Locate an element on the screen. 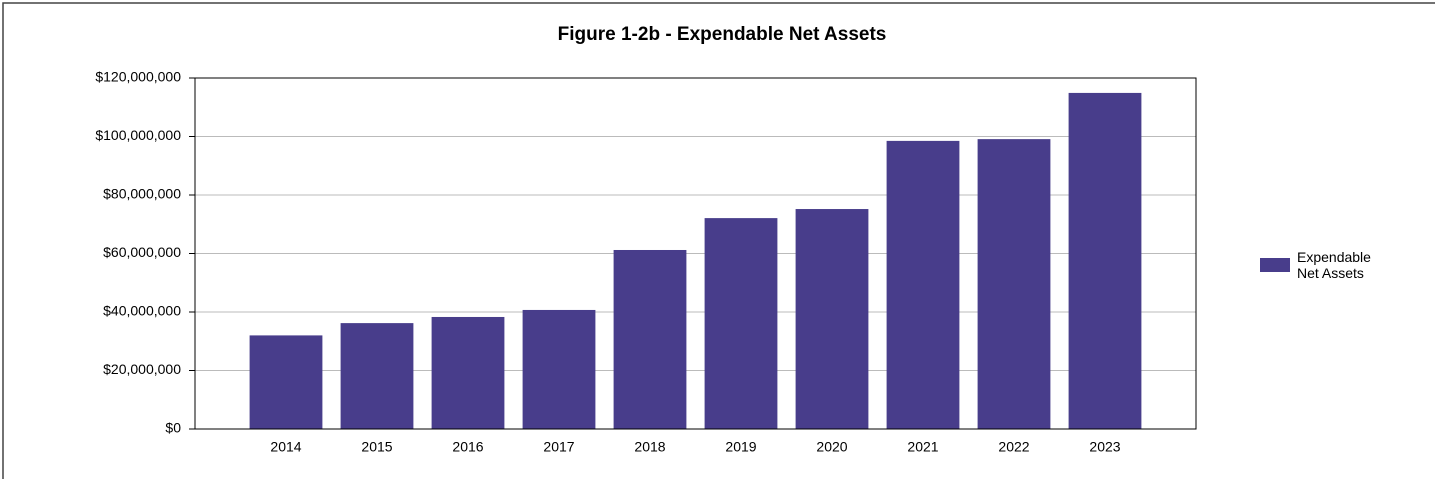  legend-label: Expendable Net Assets is located at coordinates (1334, 265).